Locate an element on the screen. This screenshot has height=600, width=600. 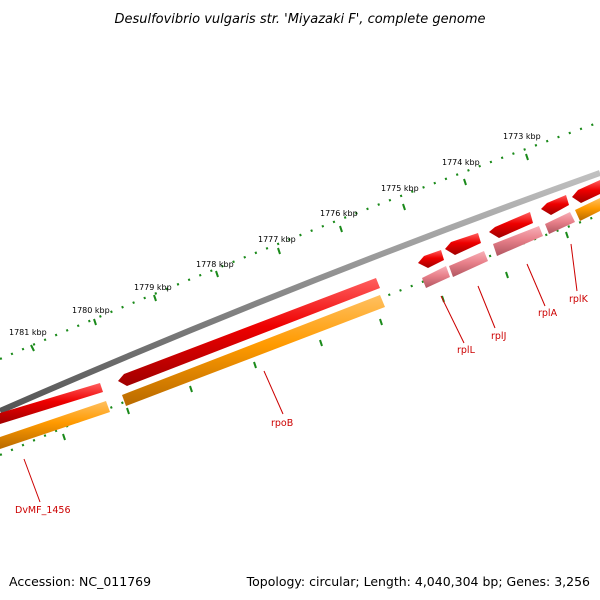
gene-label-rpob: rpoB is located at coordinates (282, 423).